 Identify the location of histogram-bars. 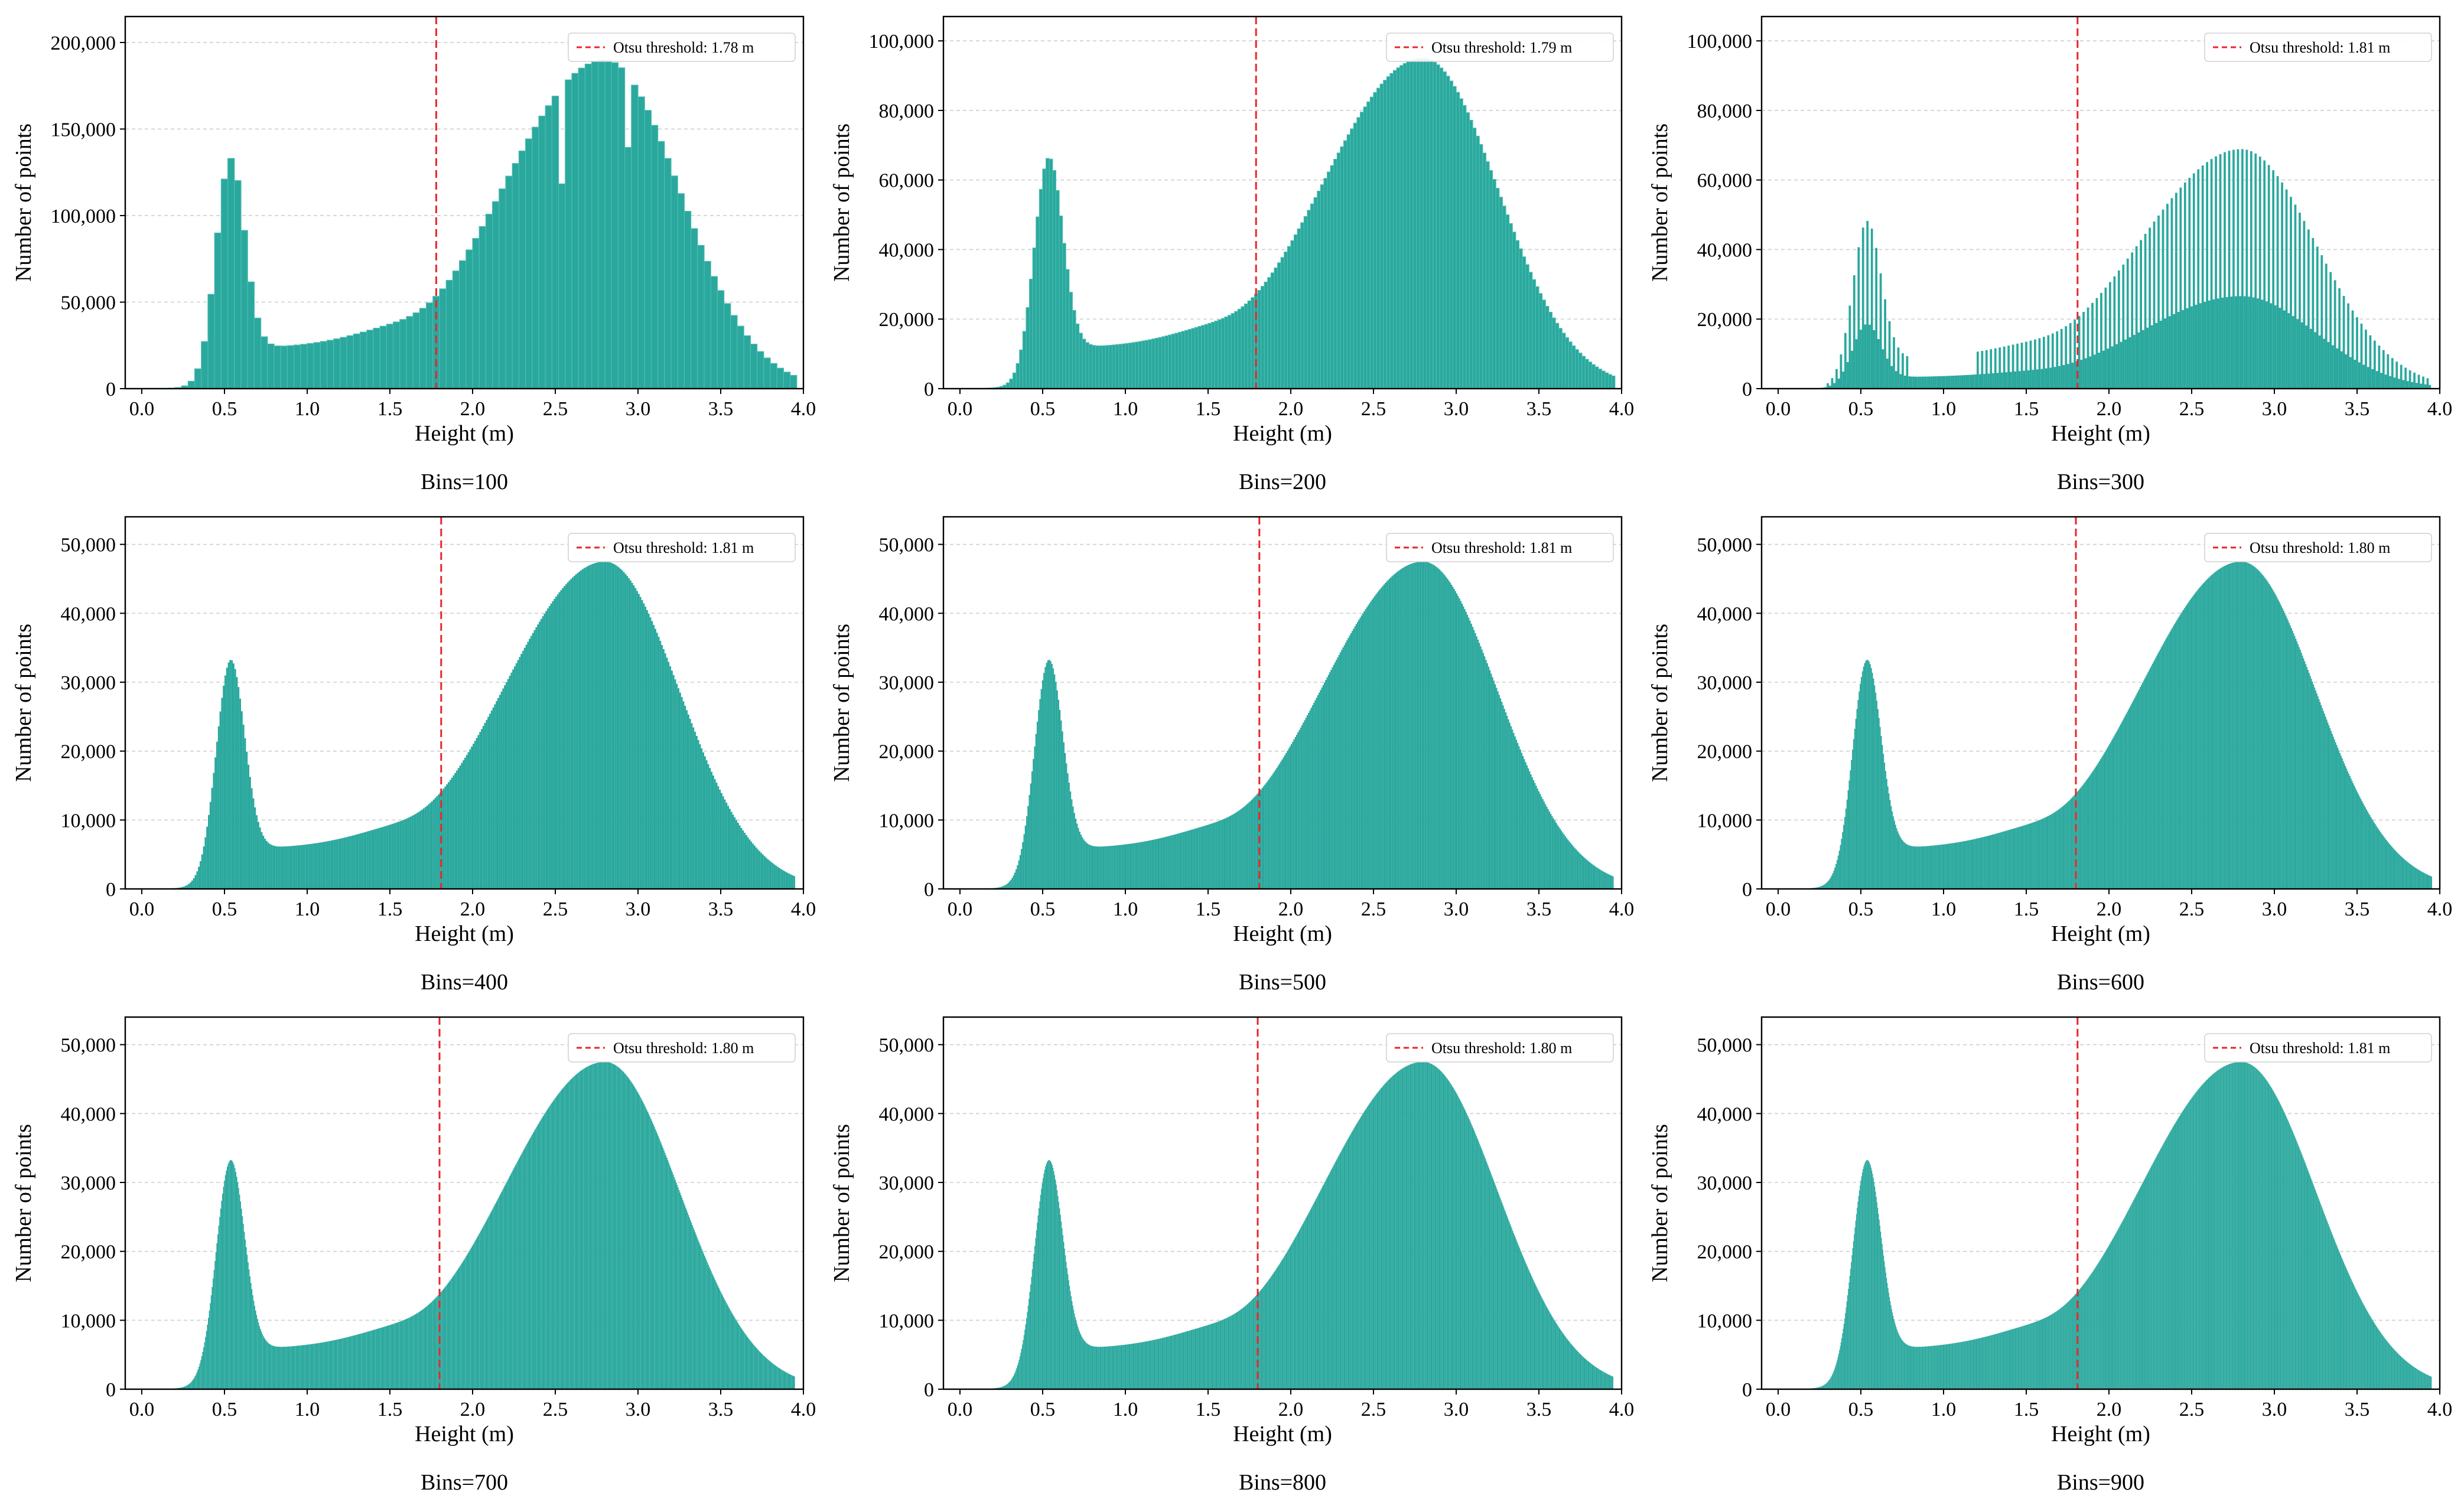
(2108, 269).